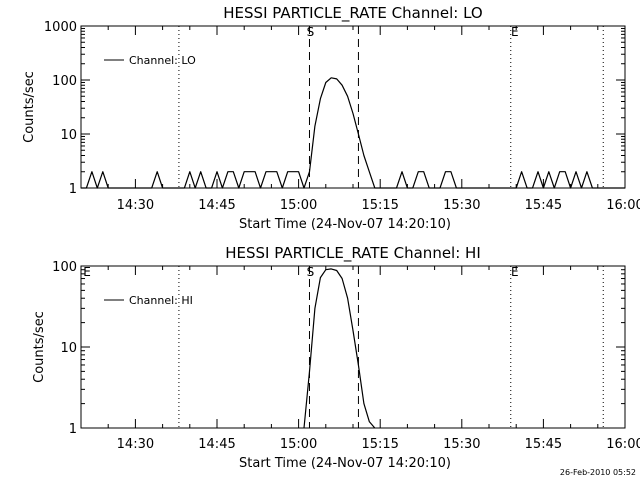  What do you see at coordinates (162, 60) in the screenshot?
I see `legend-entry: Channel: LO` at bounding box center [162, 60].